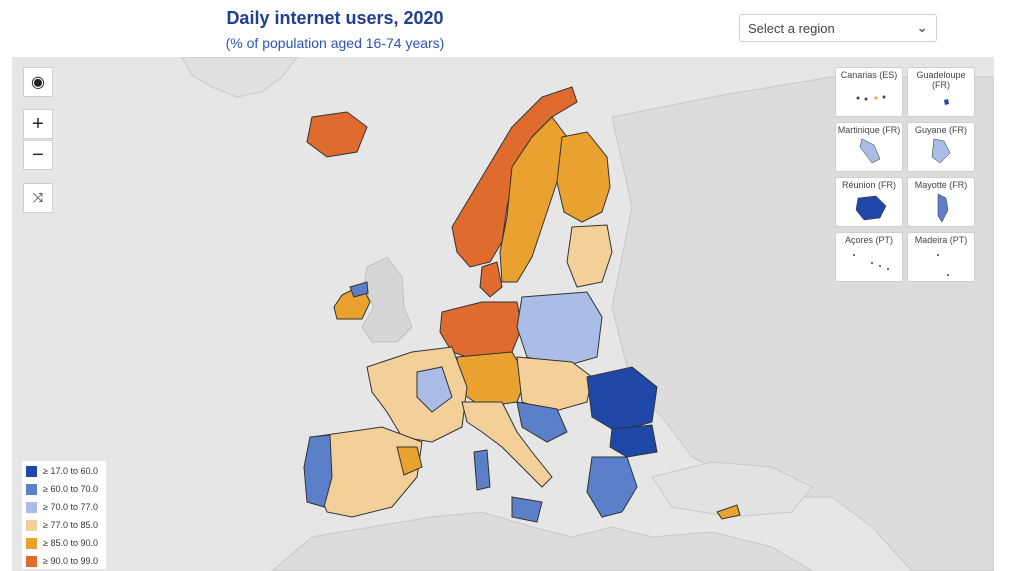 The image size is (1009, 571). I want to click on region-denmark, so click(491, 279).